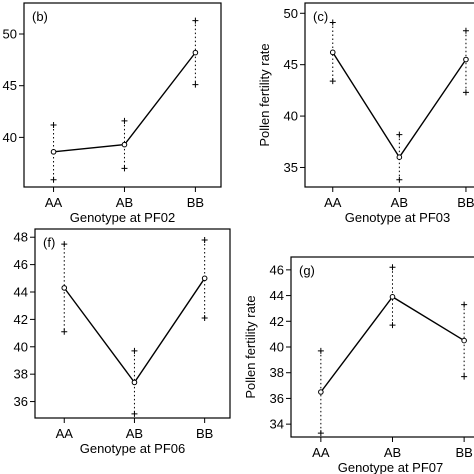  I want to click on y-tick-label: 35, so click(291, 167).